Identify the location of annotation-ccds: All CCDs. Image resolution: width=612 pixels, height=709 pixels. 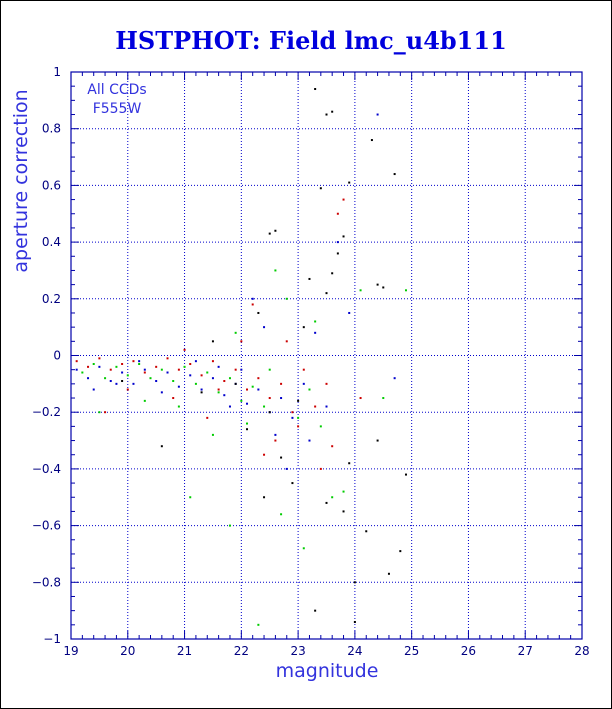
(116, 90).